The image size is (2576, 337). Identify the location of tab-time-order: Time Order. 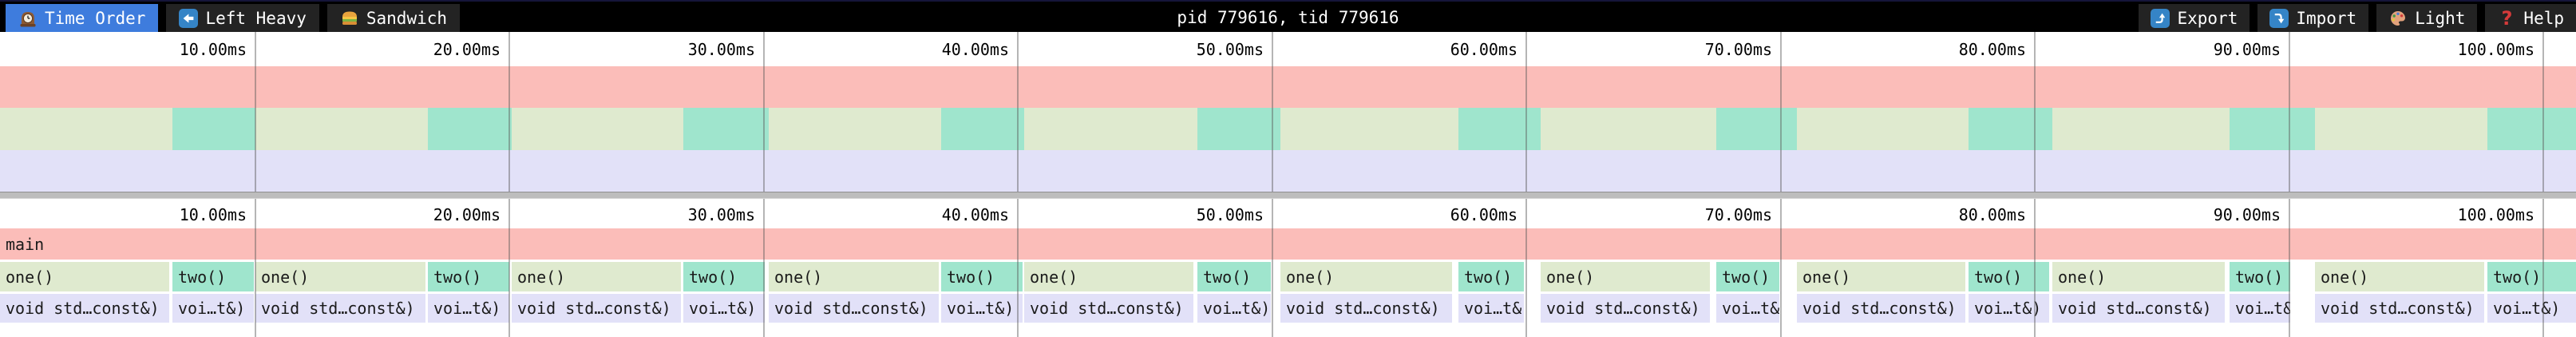
(83, 18).